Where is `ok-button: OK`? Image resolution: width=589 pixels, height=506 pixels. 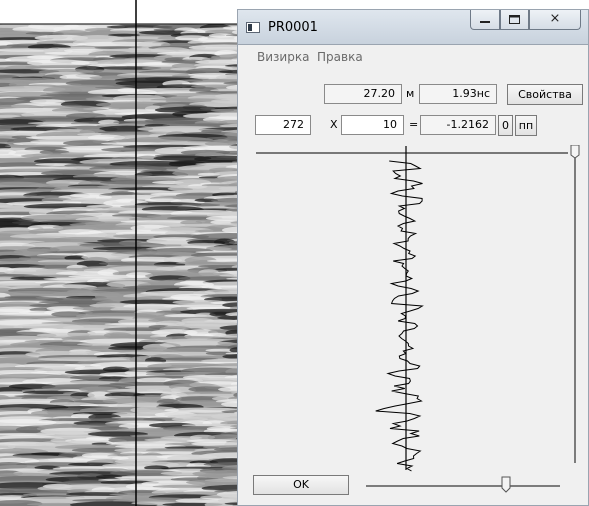 ok-button: OK is located at coordinates (301, 485).